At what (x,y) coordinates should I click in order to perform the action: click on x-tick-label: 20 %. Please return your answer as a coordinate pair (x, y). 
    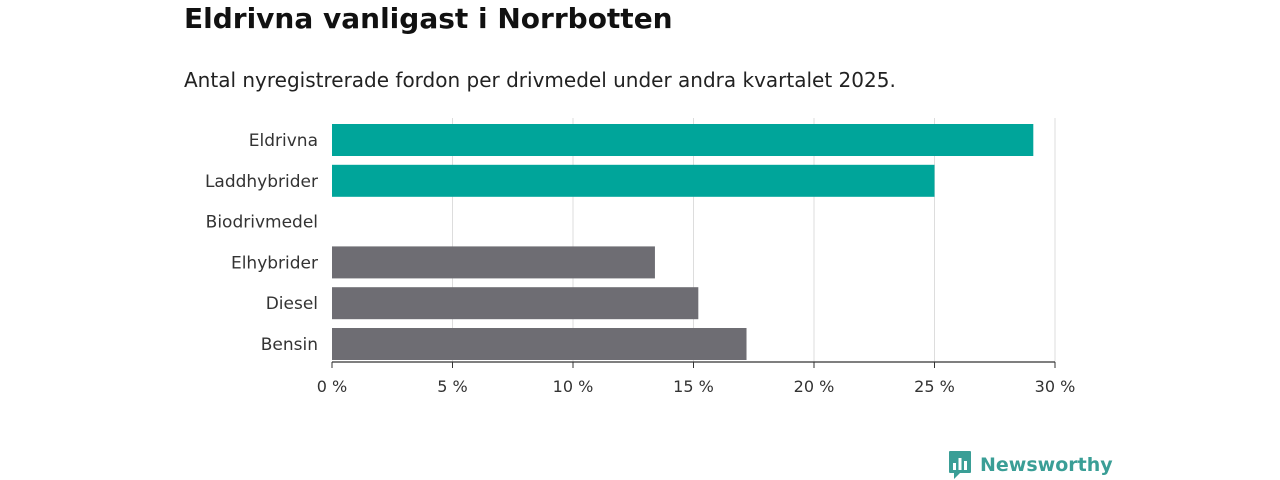
    Looking at the image, I should click on (814, 386).